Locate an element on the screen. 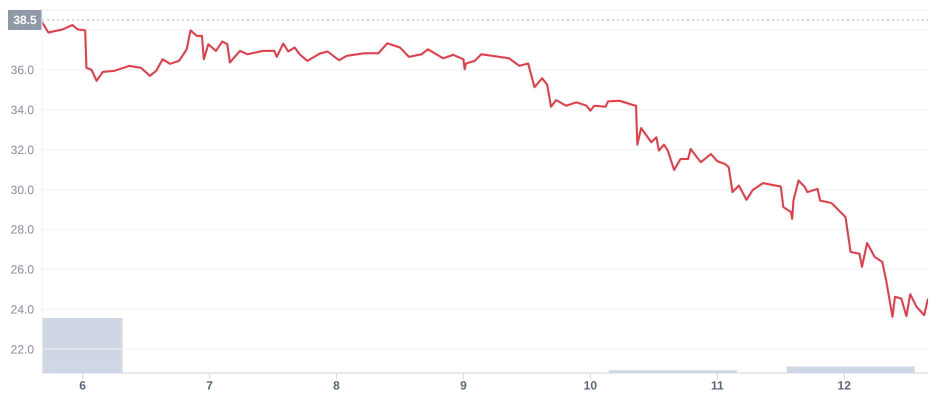 The width and height of the screenshot is (930, 400). x-tick-label: 7 is located at coordinates (210, 385).